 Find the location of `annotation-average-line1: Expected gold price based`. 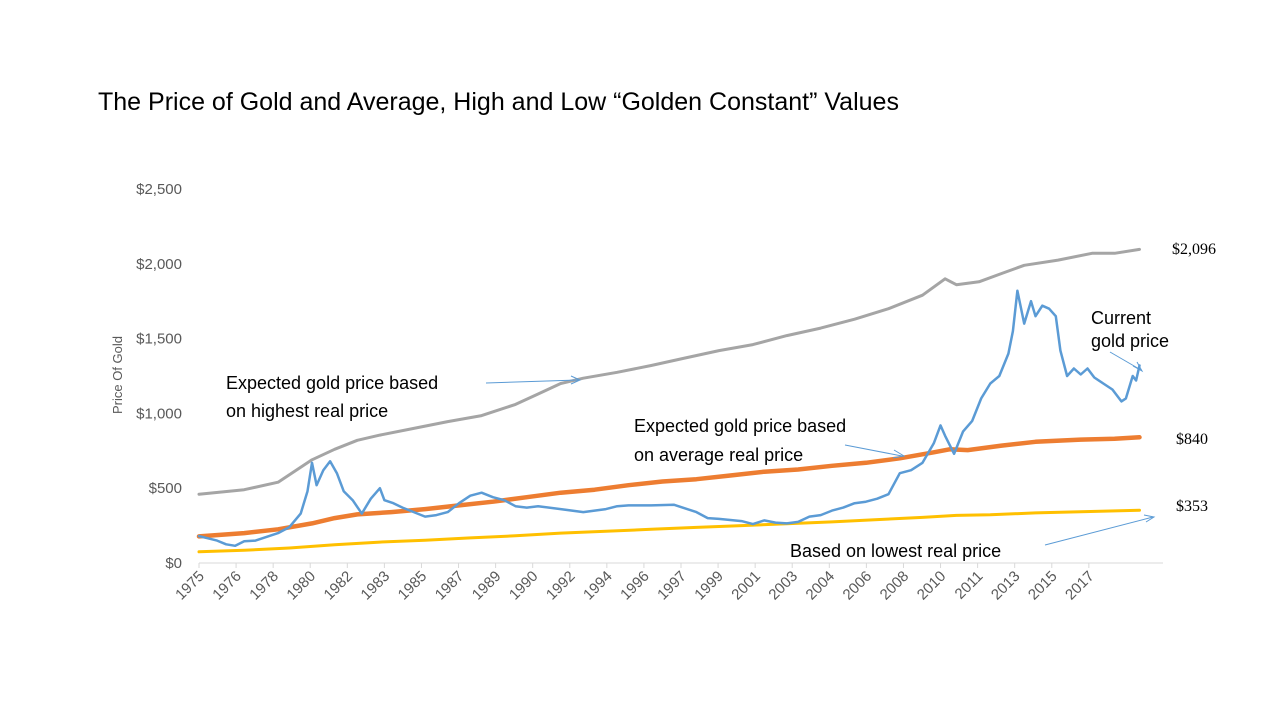

annotation-average-line1: Expected gold price based is located at coordinates (740, 426).